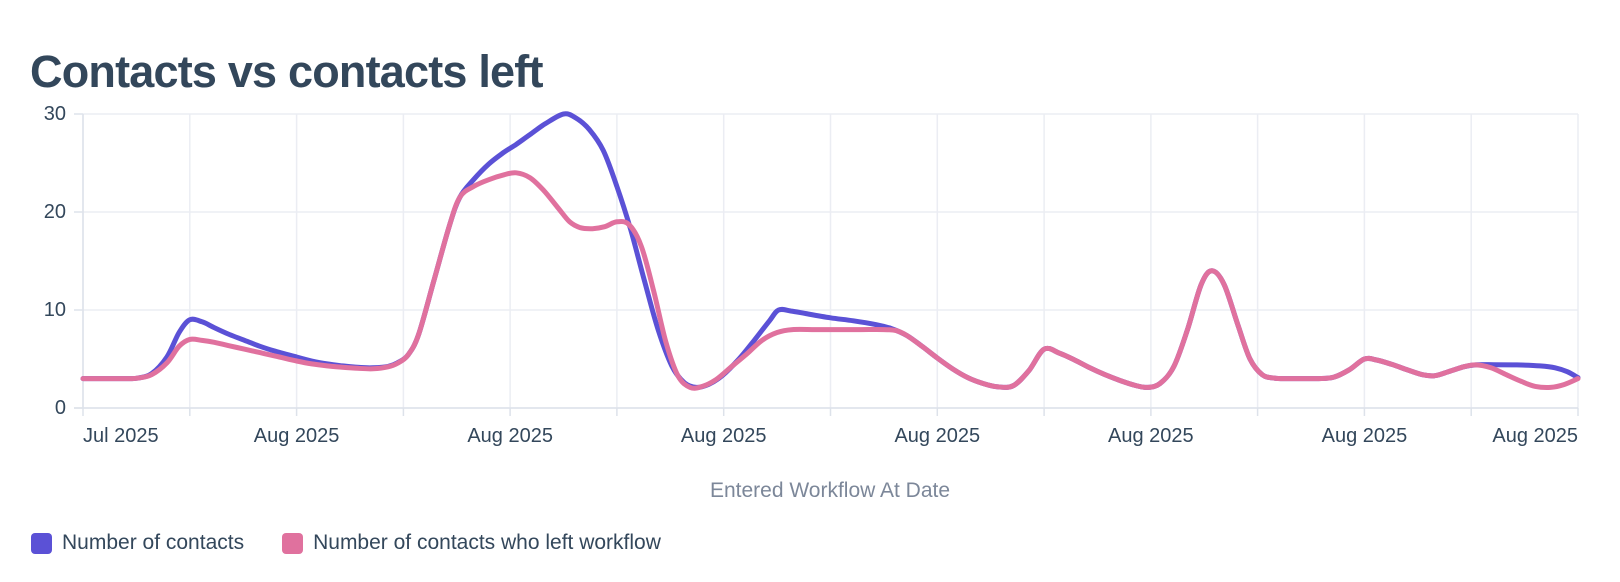  Describe the element at coordinates (121, 436) in the screenshot. I see `x-axis-tick-label: Jul 2025` at that location.